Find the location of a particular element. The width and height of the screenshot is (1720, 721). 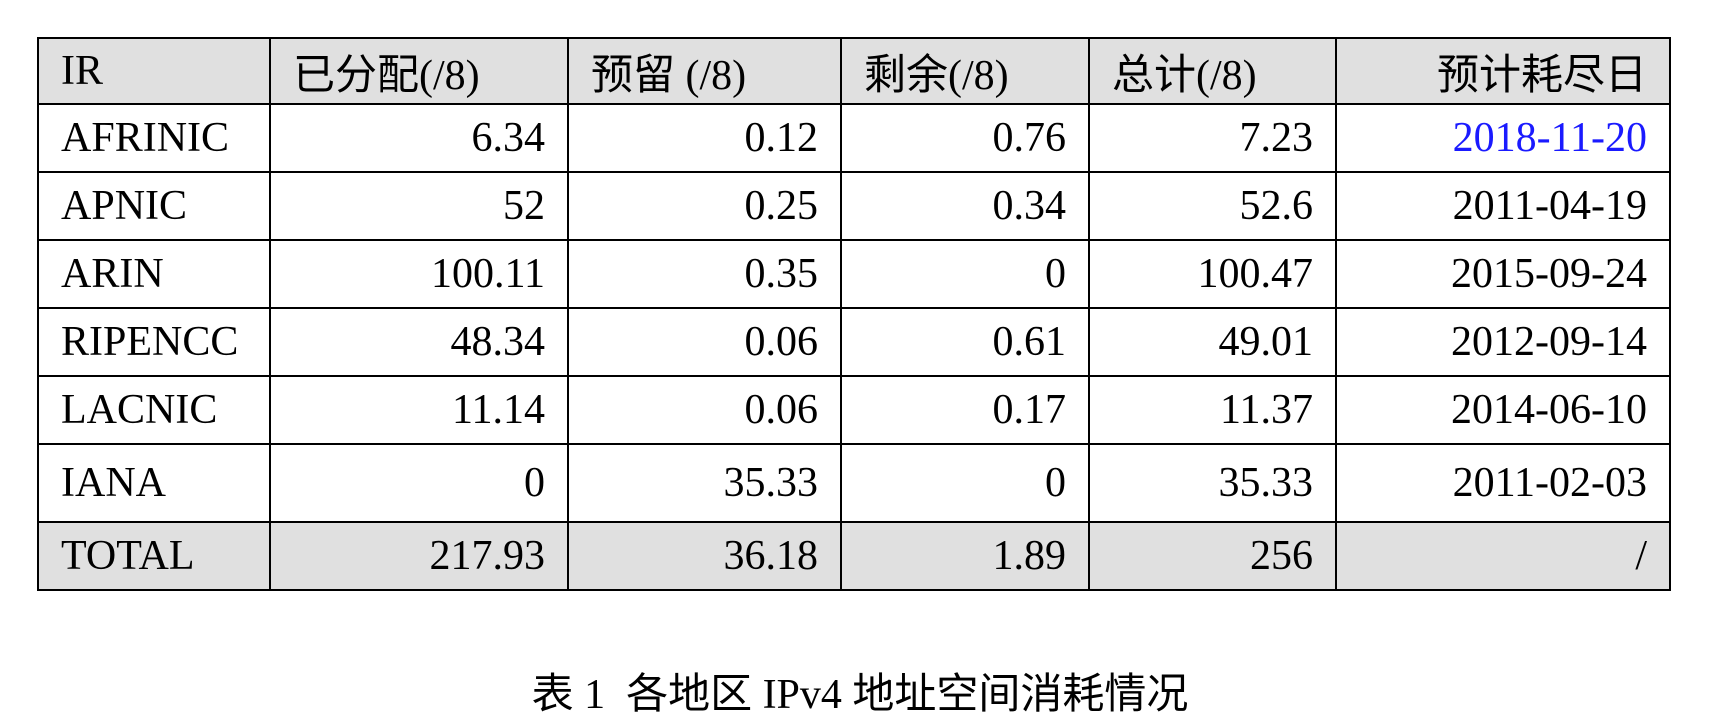

header-cell: 预留 (/8) is located at coordinates (704, 71).